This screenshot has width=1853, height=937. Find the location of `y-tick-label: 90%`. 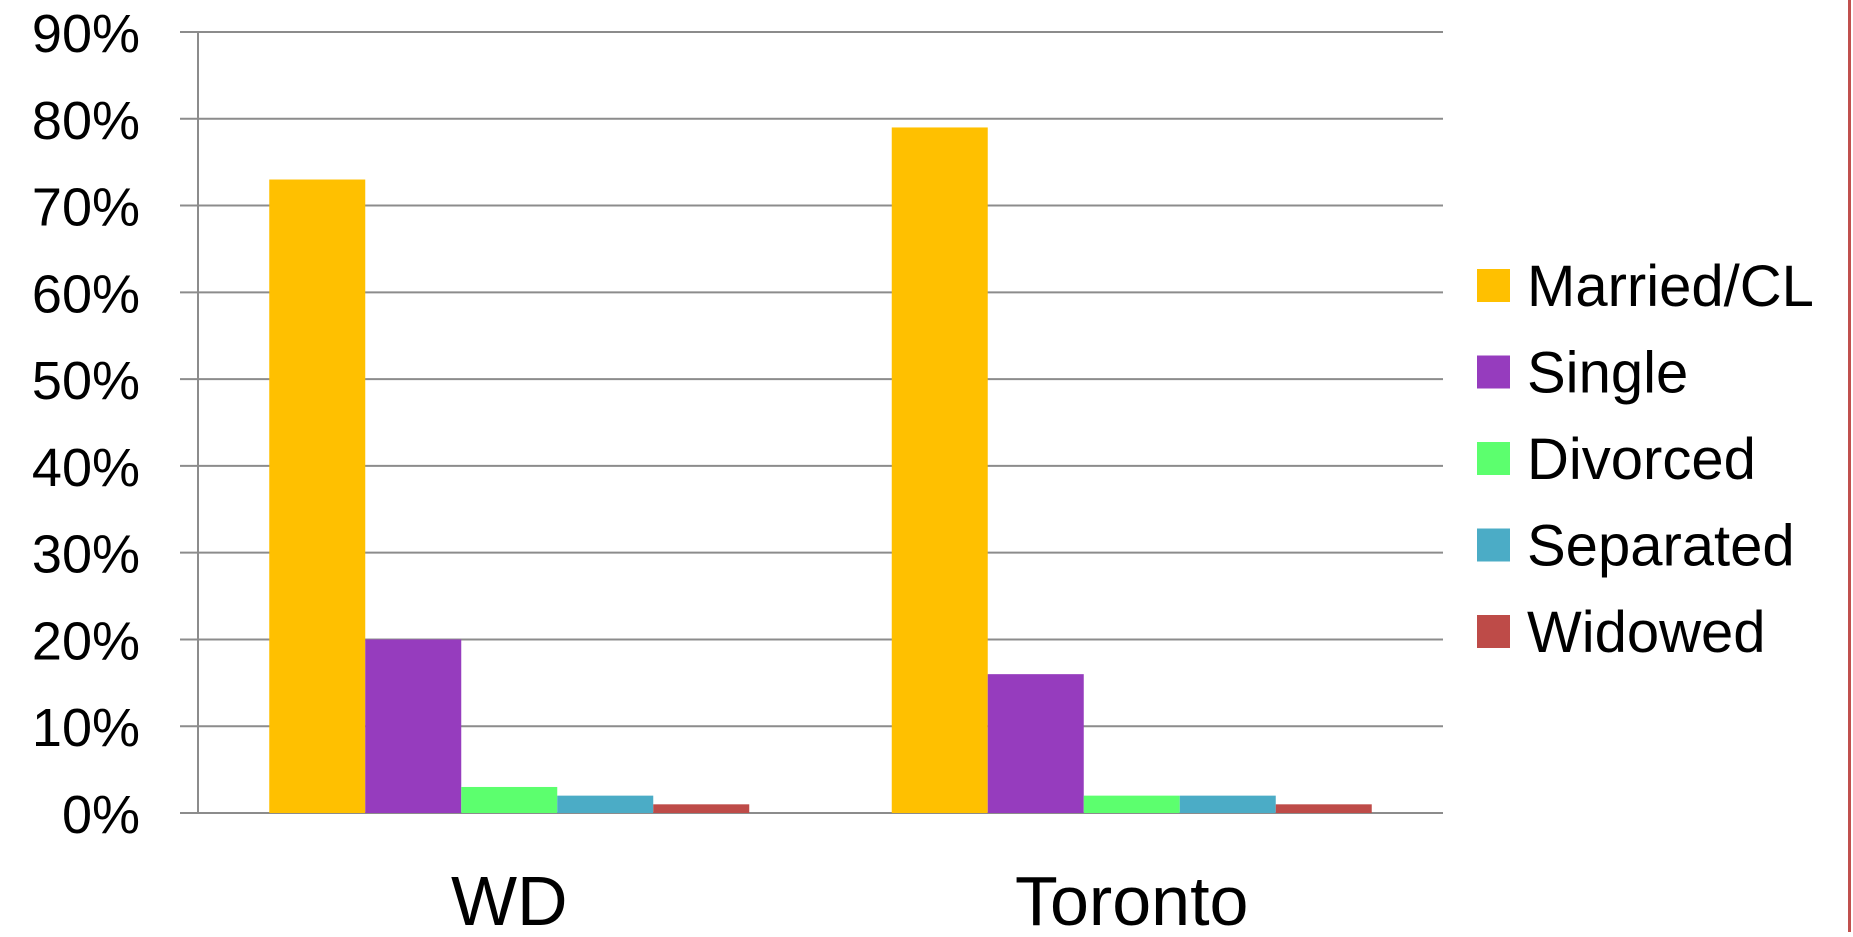

y-tick-label: 90% is located at coordinates (86, 34).